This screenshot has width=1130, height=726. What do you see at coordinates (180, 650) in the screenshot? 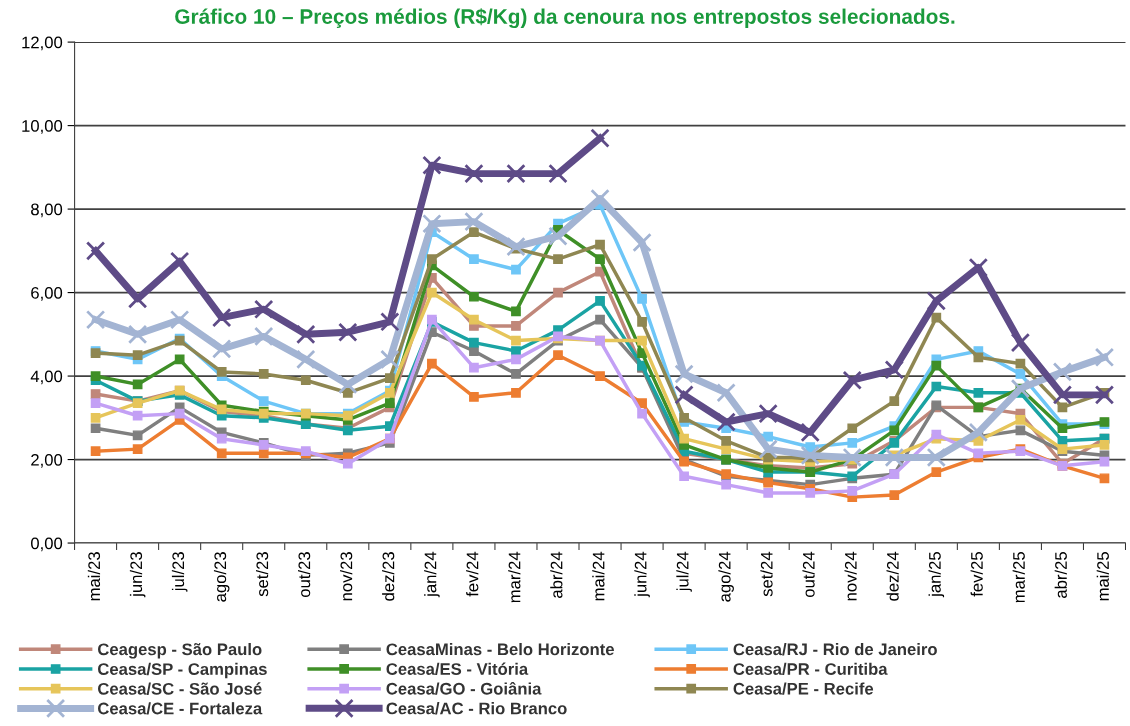
I see `legend-label: Ceagesp - São Paulo` at bounding box center [180, 650].